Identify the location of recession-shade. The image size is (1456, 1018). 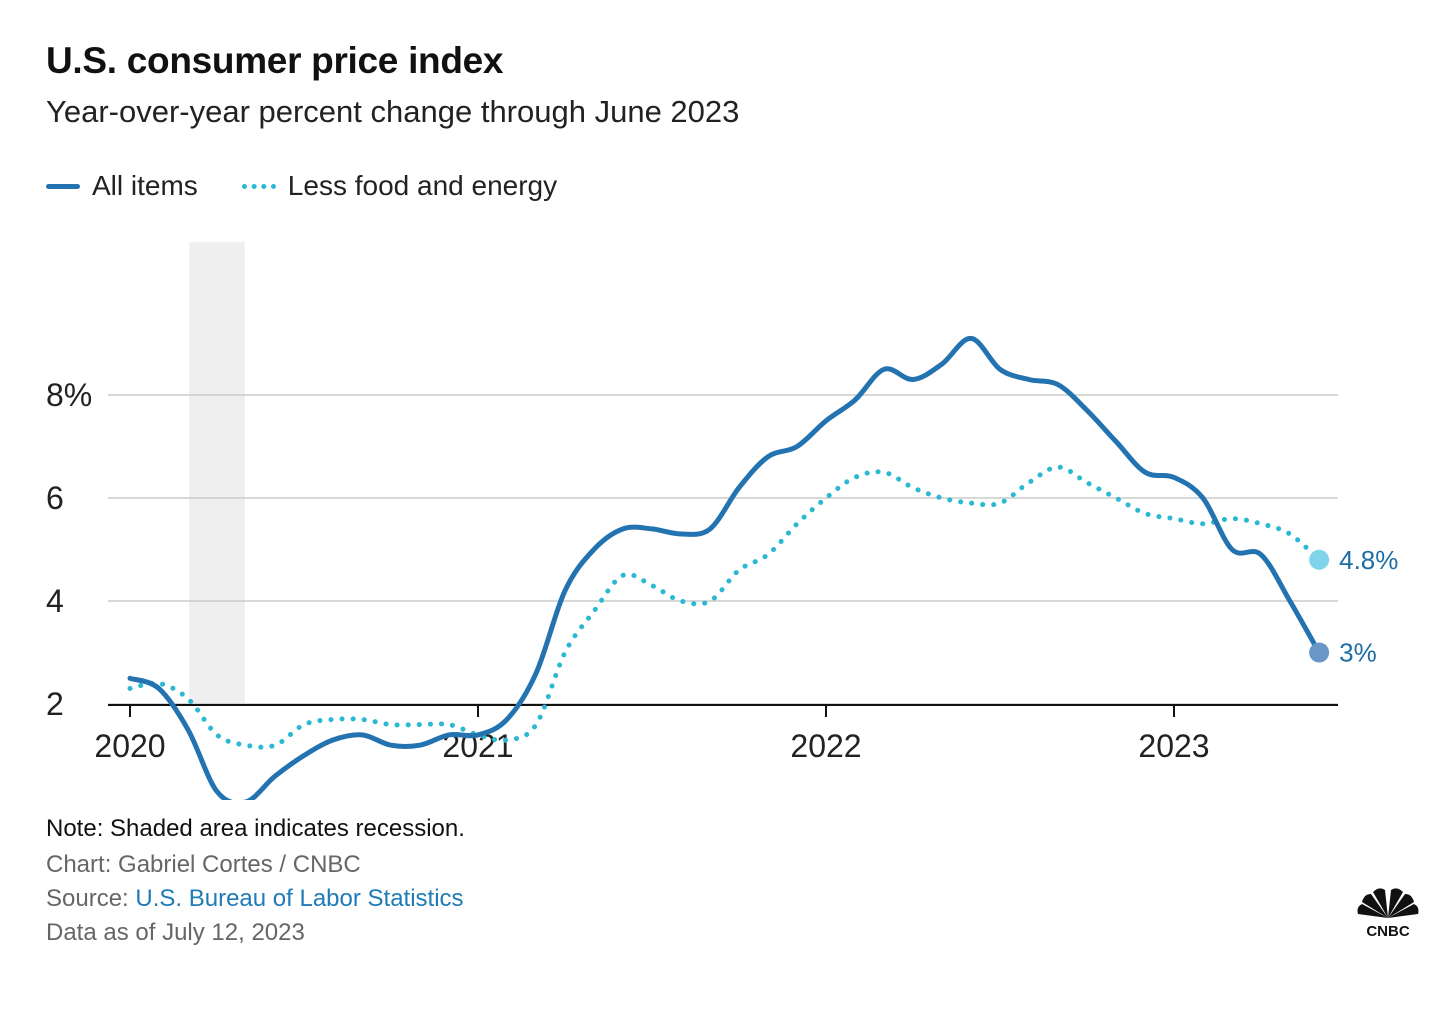
(217, 473).